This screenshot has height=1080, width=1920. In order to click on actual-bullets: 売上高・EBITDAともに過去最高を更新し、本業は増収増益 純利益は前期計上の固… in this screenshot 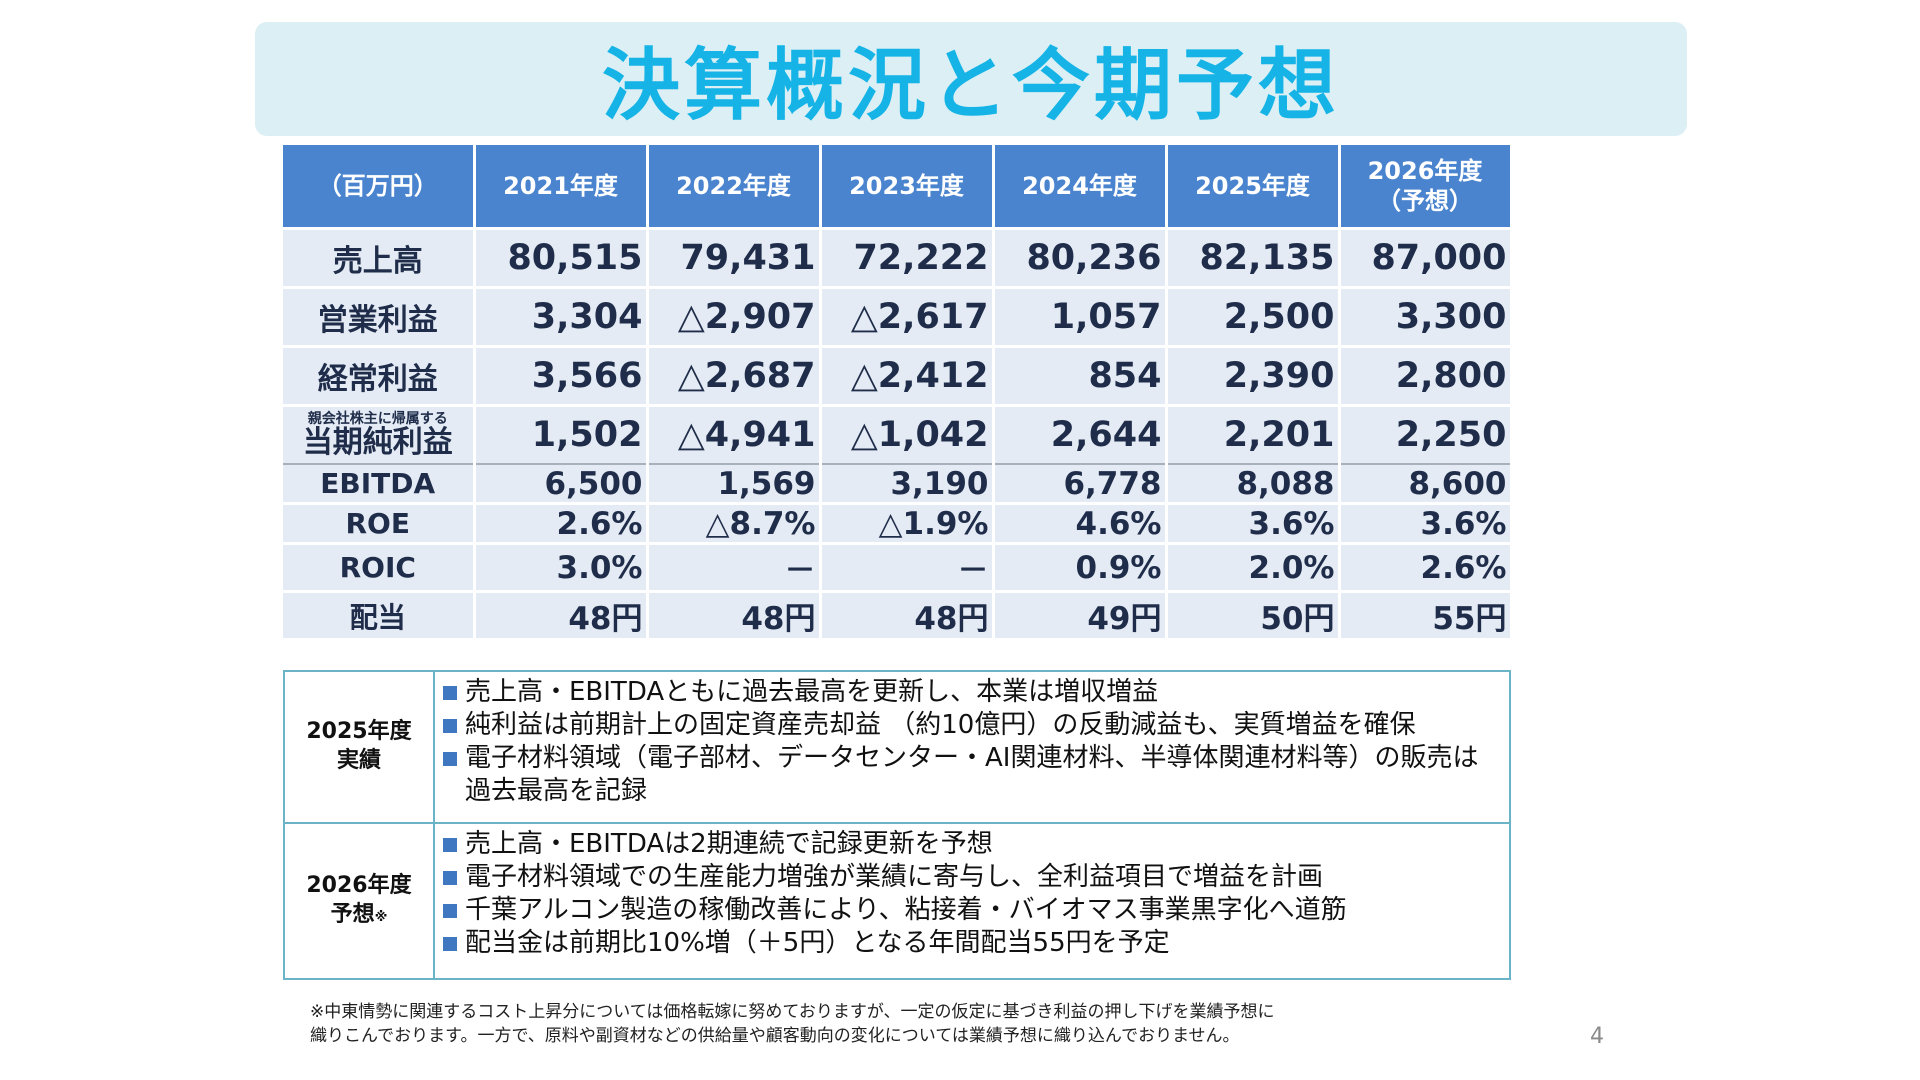, I will do `click(972, 747)`.